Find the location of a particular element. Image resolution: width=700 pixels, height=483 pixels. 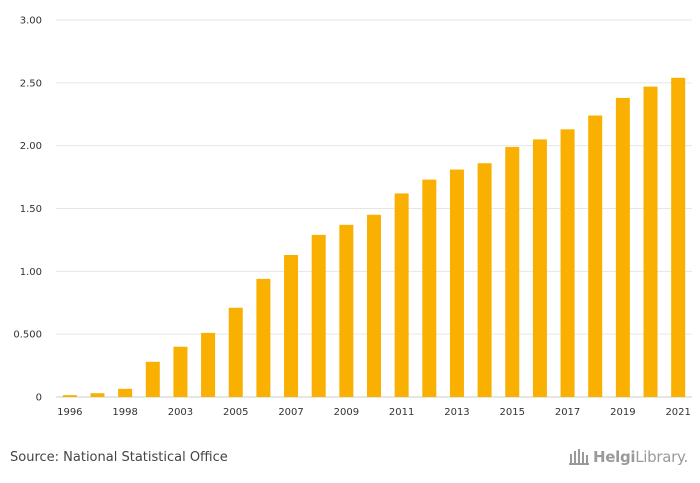

helgilibrary-logo: HelgiLibrary. is located at coordinates (628, 457).